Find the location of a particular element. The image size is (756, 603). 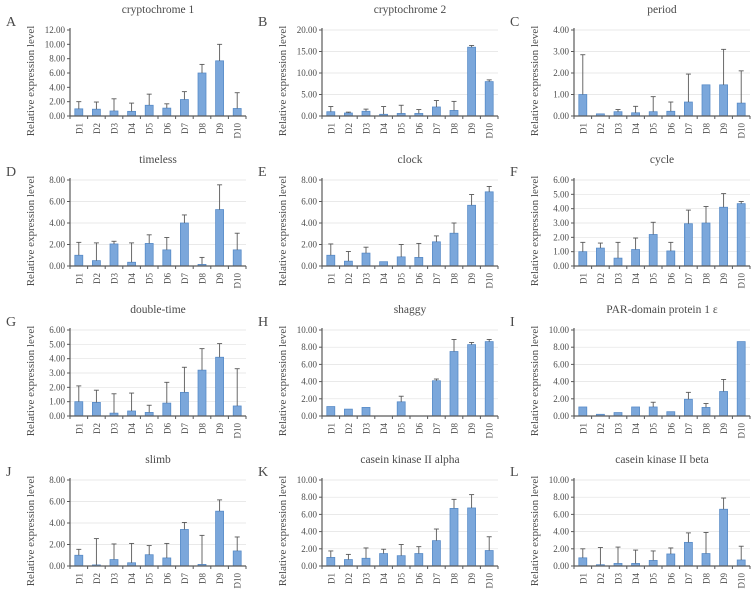

y-tick-label: 20.00 is located at coordinates (307, 30).